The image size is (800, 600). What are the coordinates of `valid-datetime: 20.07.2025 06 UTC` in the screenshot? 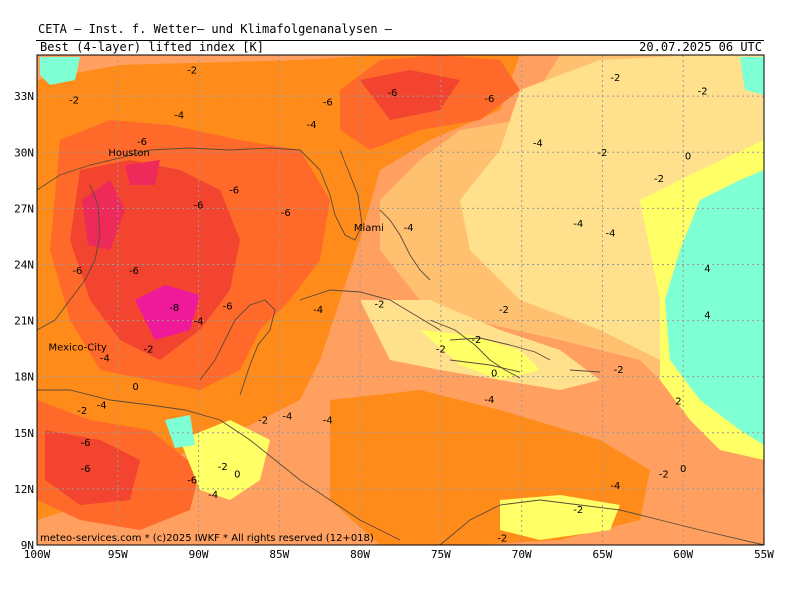 It's located at (700, 47).